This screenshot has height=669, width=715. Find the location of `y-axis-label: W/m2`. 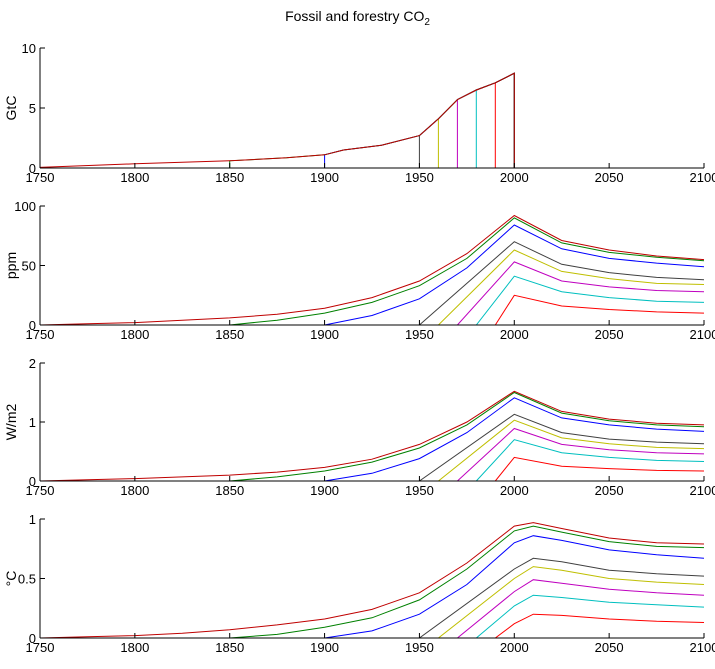

y-axis-label: W/m2 is located at coordinates (11, 422).